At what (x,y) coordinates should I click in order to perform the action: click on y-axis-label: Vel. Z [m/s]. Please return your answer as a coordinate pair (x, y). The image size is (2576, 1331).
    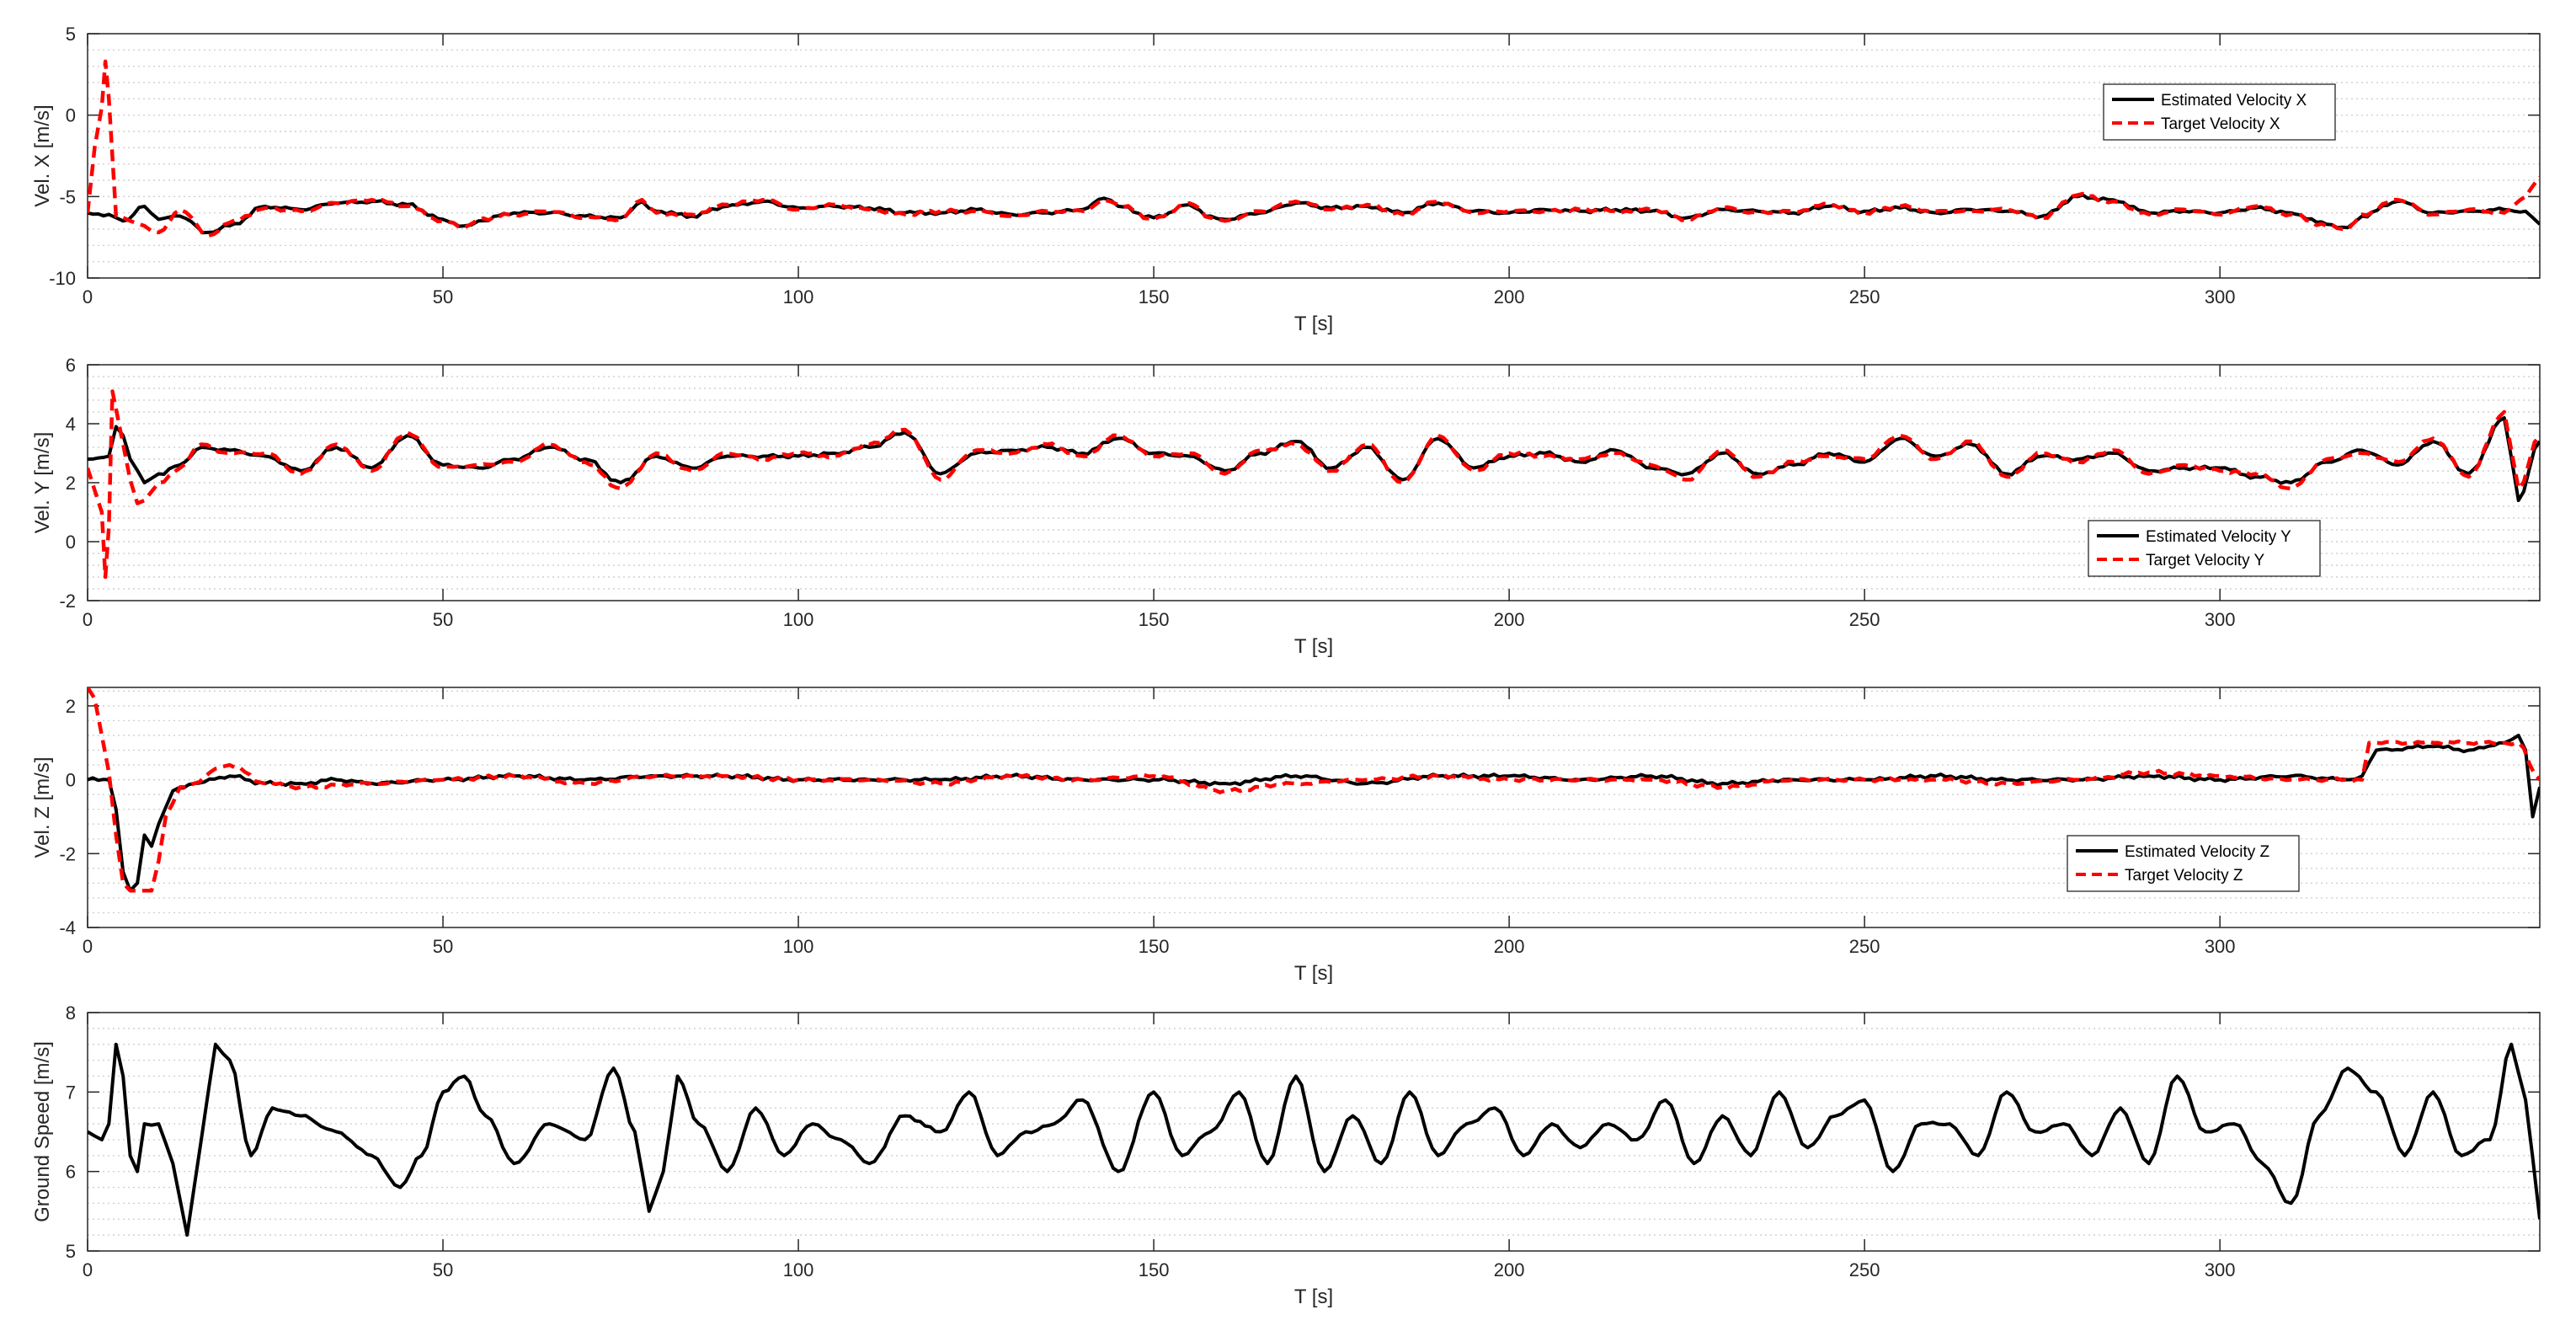
    Looking at the image, I should click on (42, 807).